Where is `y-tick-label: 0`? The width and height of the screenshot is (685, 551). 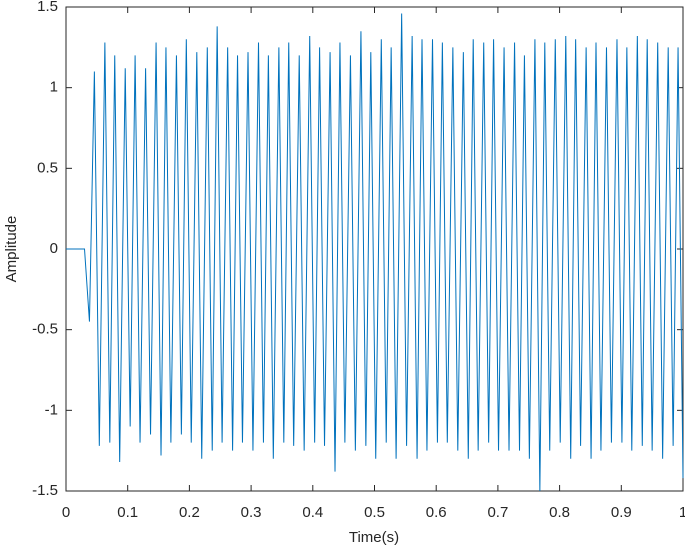 y-tick-label: 0 is located at coordinates (54, 248).